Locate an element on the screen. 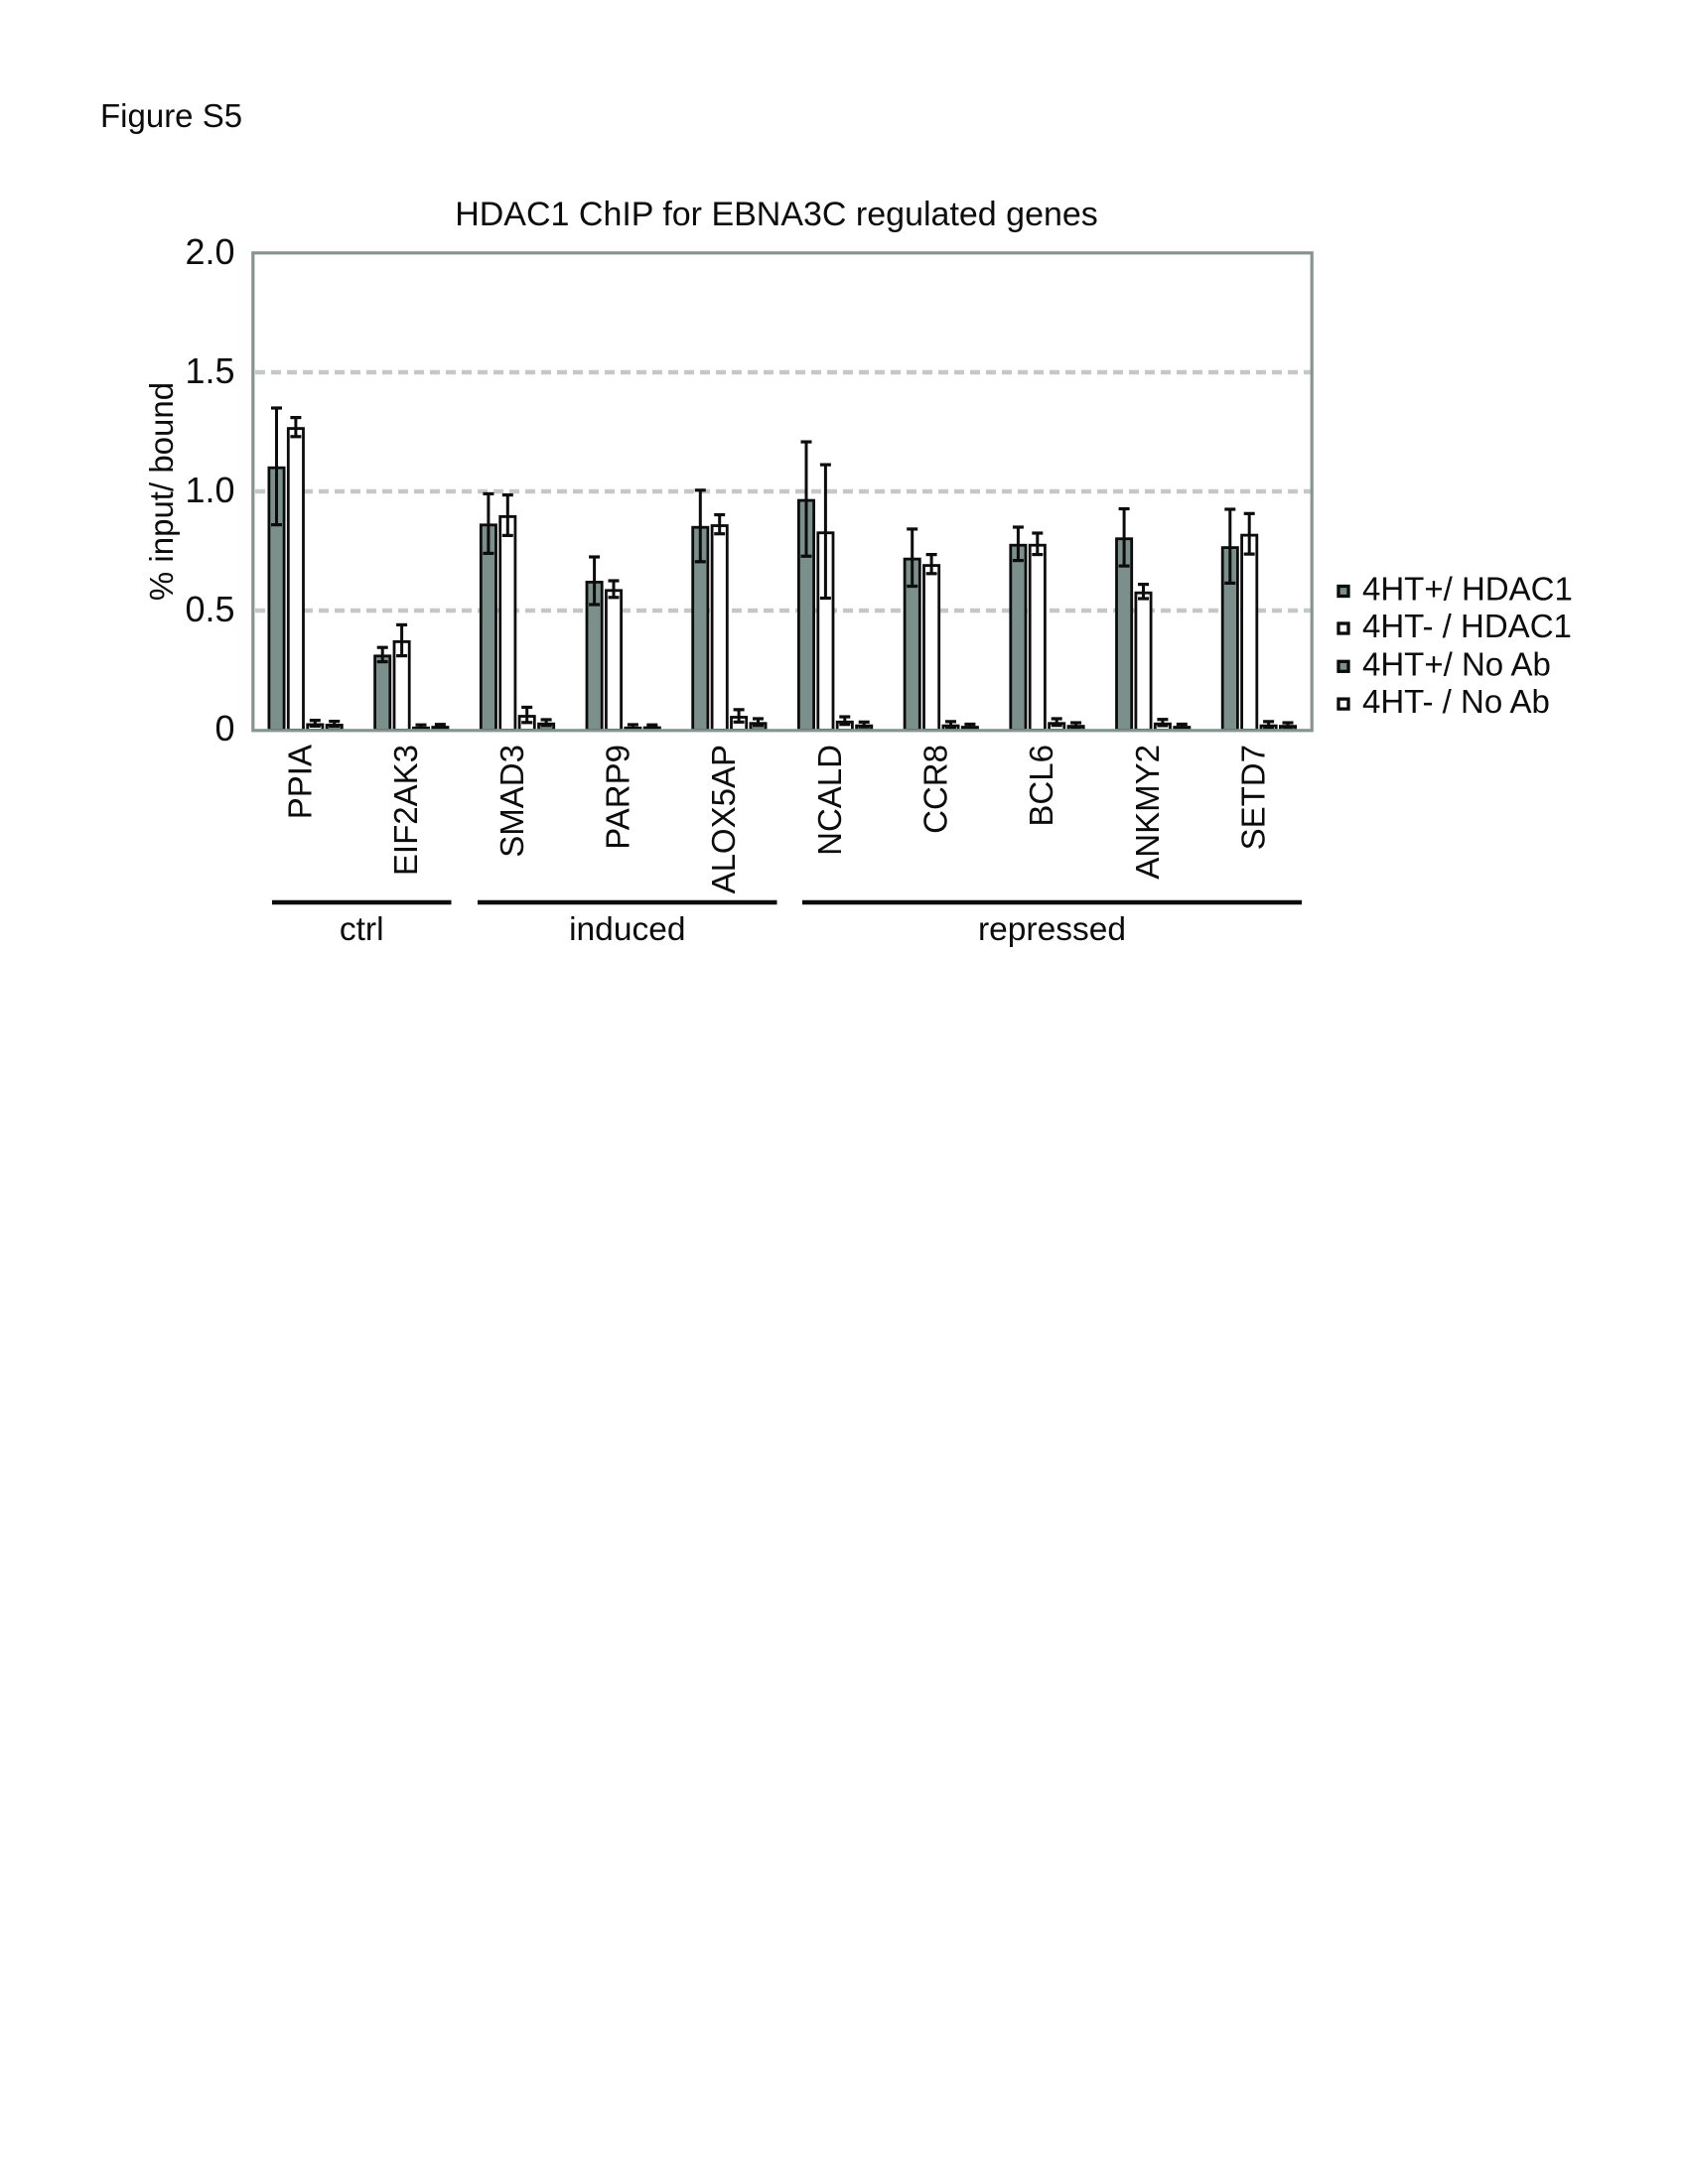 Image resolution: width=1688 pixels, height=2184 pixels. svg-text: 0.5 is located at coordinates (209, 609).